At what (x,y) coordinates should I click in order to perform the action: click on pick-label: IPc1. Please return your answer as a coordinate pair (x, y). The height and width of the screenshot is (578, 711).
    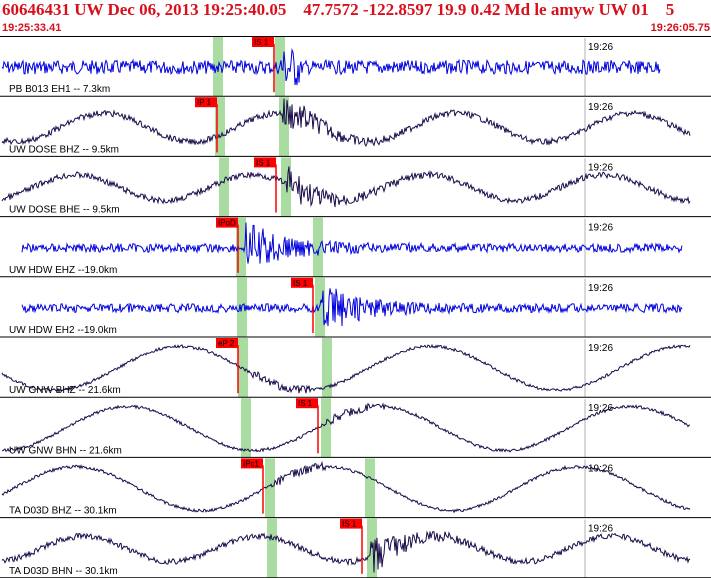
    Looking at the image, I should click on (251, 463).